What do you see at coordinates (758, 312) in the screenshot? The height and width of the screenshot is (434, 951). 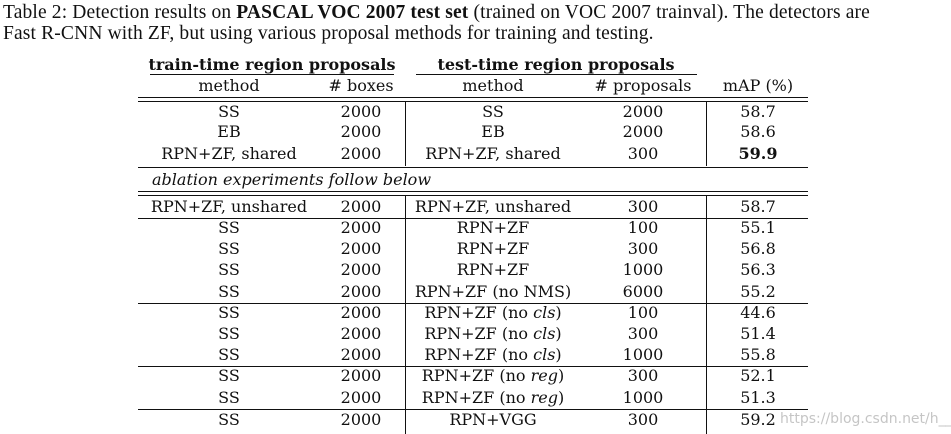 I see `cell-map: 44.6` at bounding box center [758, 312].